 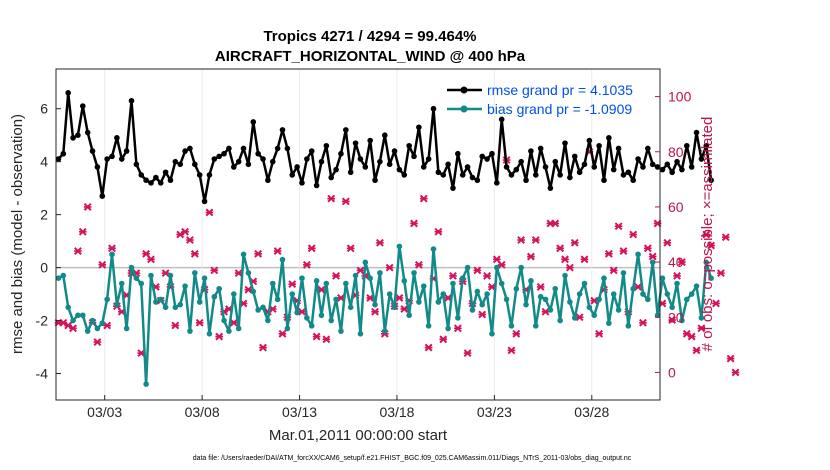 I want to click on y-tick-label: 2, so click(x=44, y=215).